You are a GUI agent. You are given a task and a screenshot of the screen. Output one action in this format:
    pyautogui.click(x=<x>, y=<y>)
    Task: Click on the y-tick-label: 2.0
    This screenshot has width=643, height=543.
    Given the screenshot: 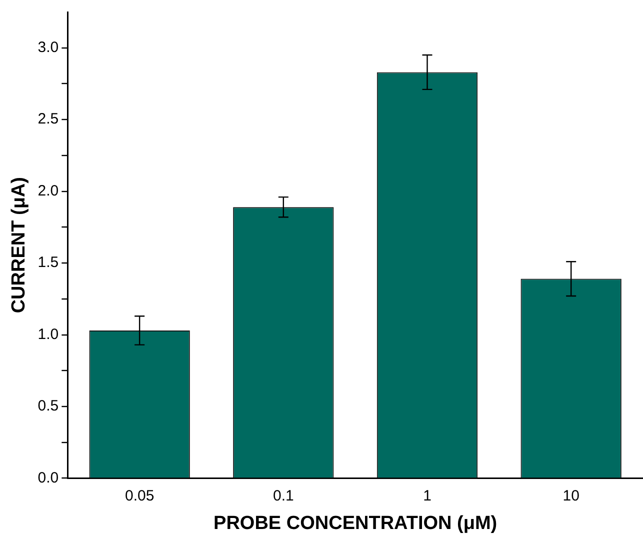 What is the action you would take?
    pyautogui.click(x=48, y=191)
    